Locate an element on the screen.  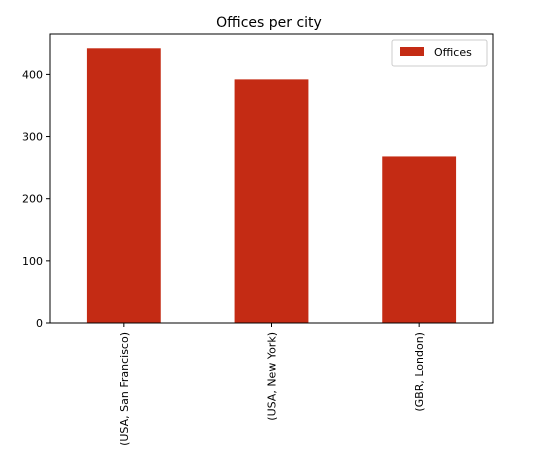
legend: Offices is located at coordinates (439, 53).